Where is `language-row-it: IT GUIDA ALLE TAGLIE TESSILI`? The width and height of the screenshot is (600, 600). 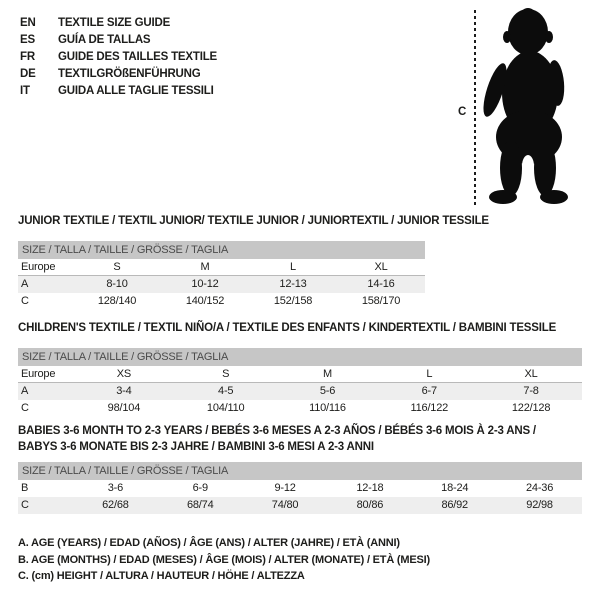 language-row-it: IT GUIDA ALLE TAGLIE TESSILI is located at coordinates (118, 91).